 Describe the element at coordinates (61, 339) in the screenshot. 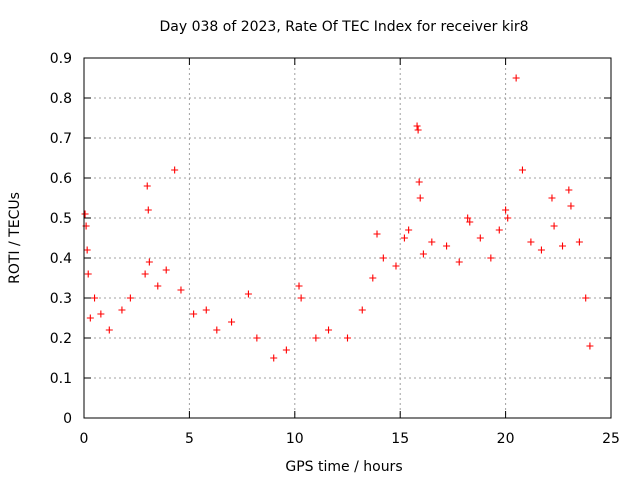

I see `y-tick-label: 0.2` at that location.